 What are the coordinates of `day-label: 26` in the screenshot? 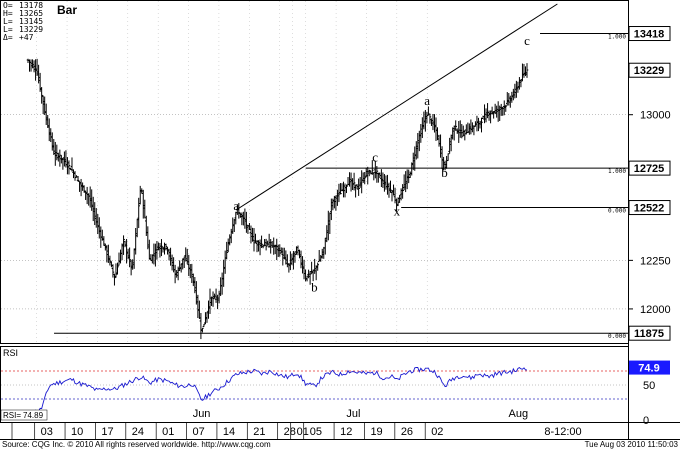 It's located at (407, 432).